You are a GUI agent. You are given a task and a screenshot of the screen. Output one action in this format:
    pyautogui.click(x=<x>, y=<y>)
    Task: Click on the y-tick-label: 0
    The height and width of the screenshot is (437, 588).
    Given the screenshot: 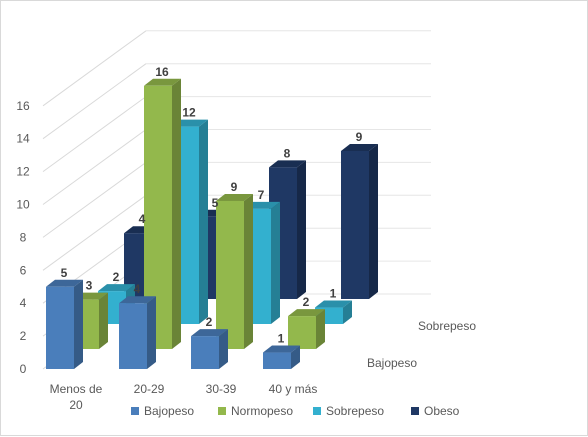 What is the action you would take?
    pyautogui.click(x=23, y=369)
    